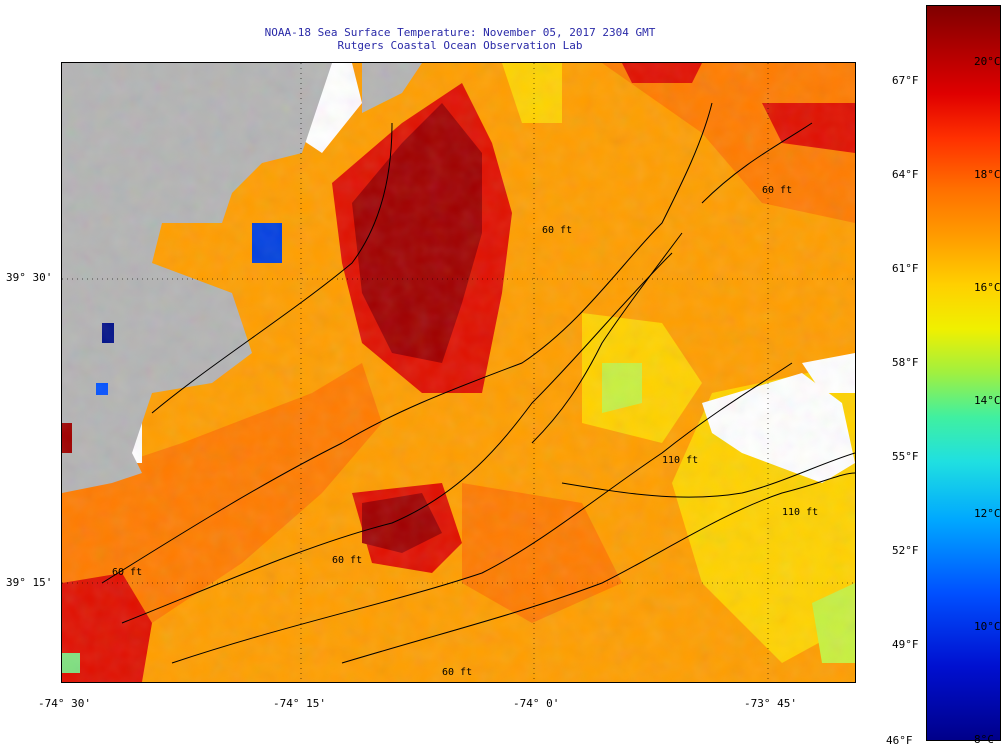  I want to click on colorbar-f-label: 46°F, so click(899, 740).